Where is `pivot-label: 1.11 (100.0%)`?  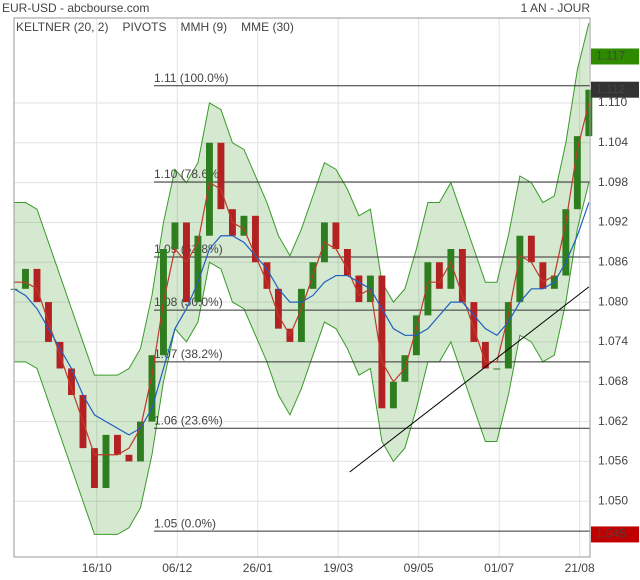 pivot-label: 1.11 (100.0%) is located at coordinates (191, 78).